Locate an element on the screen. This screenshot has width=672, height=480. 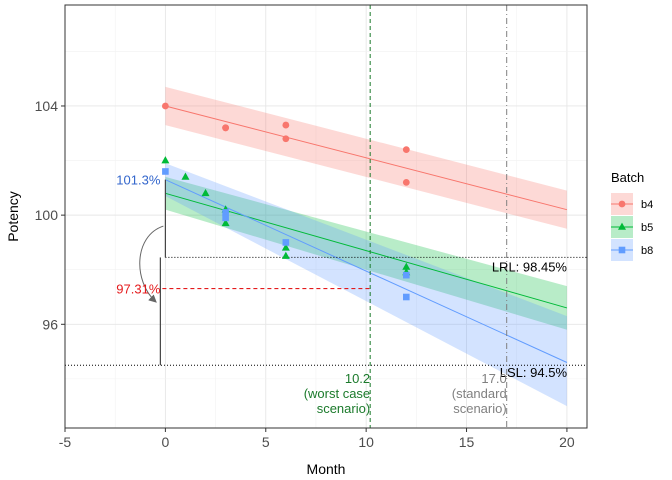
y-tick-label: 100 is located at coordinates (47, 215).